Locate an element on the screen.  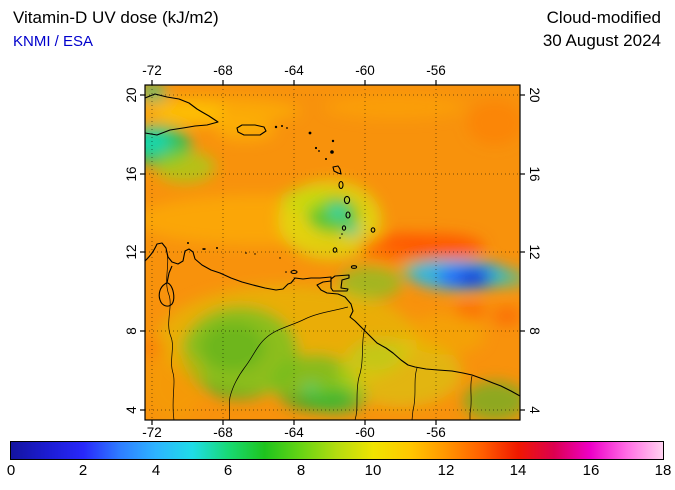
colorbar-tick-label: 4 is located at coordinates (156, 470).